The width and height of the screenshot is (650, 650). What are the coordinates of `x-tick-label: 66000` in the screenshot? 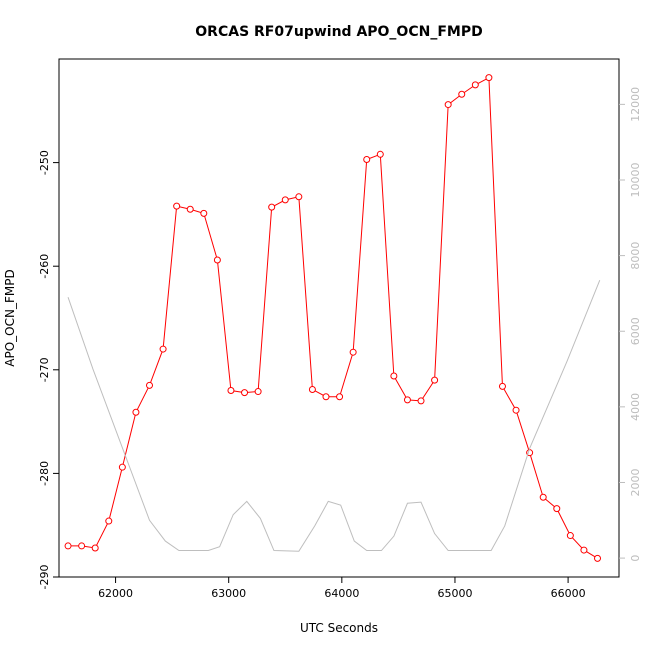 It's located at (568, 593).